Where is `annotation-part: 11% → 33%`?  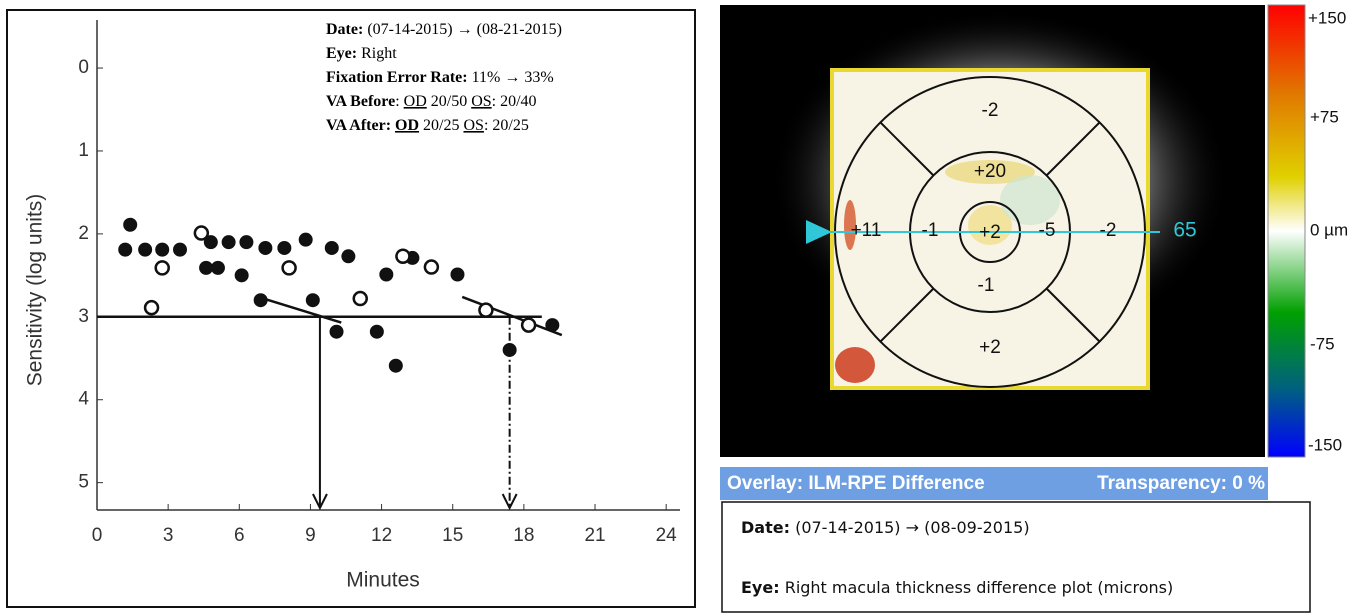 annotation-part: 11% → 33% is located at coordinates (511, 77).